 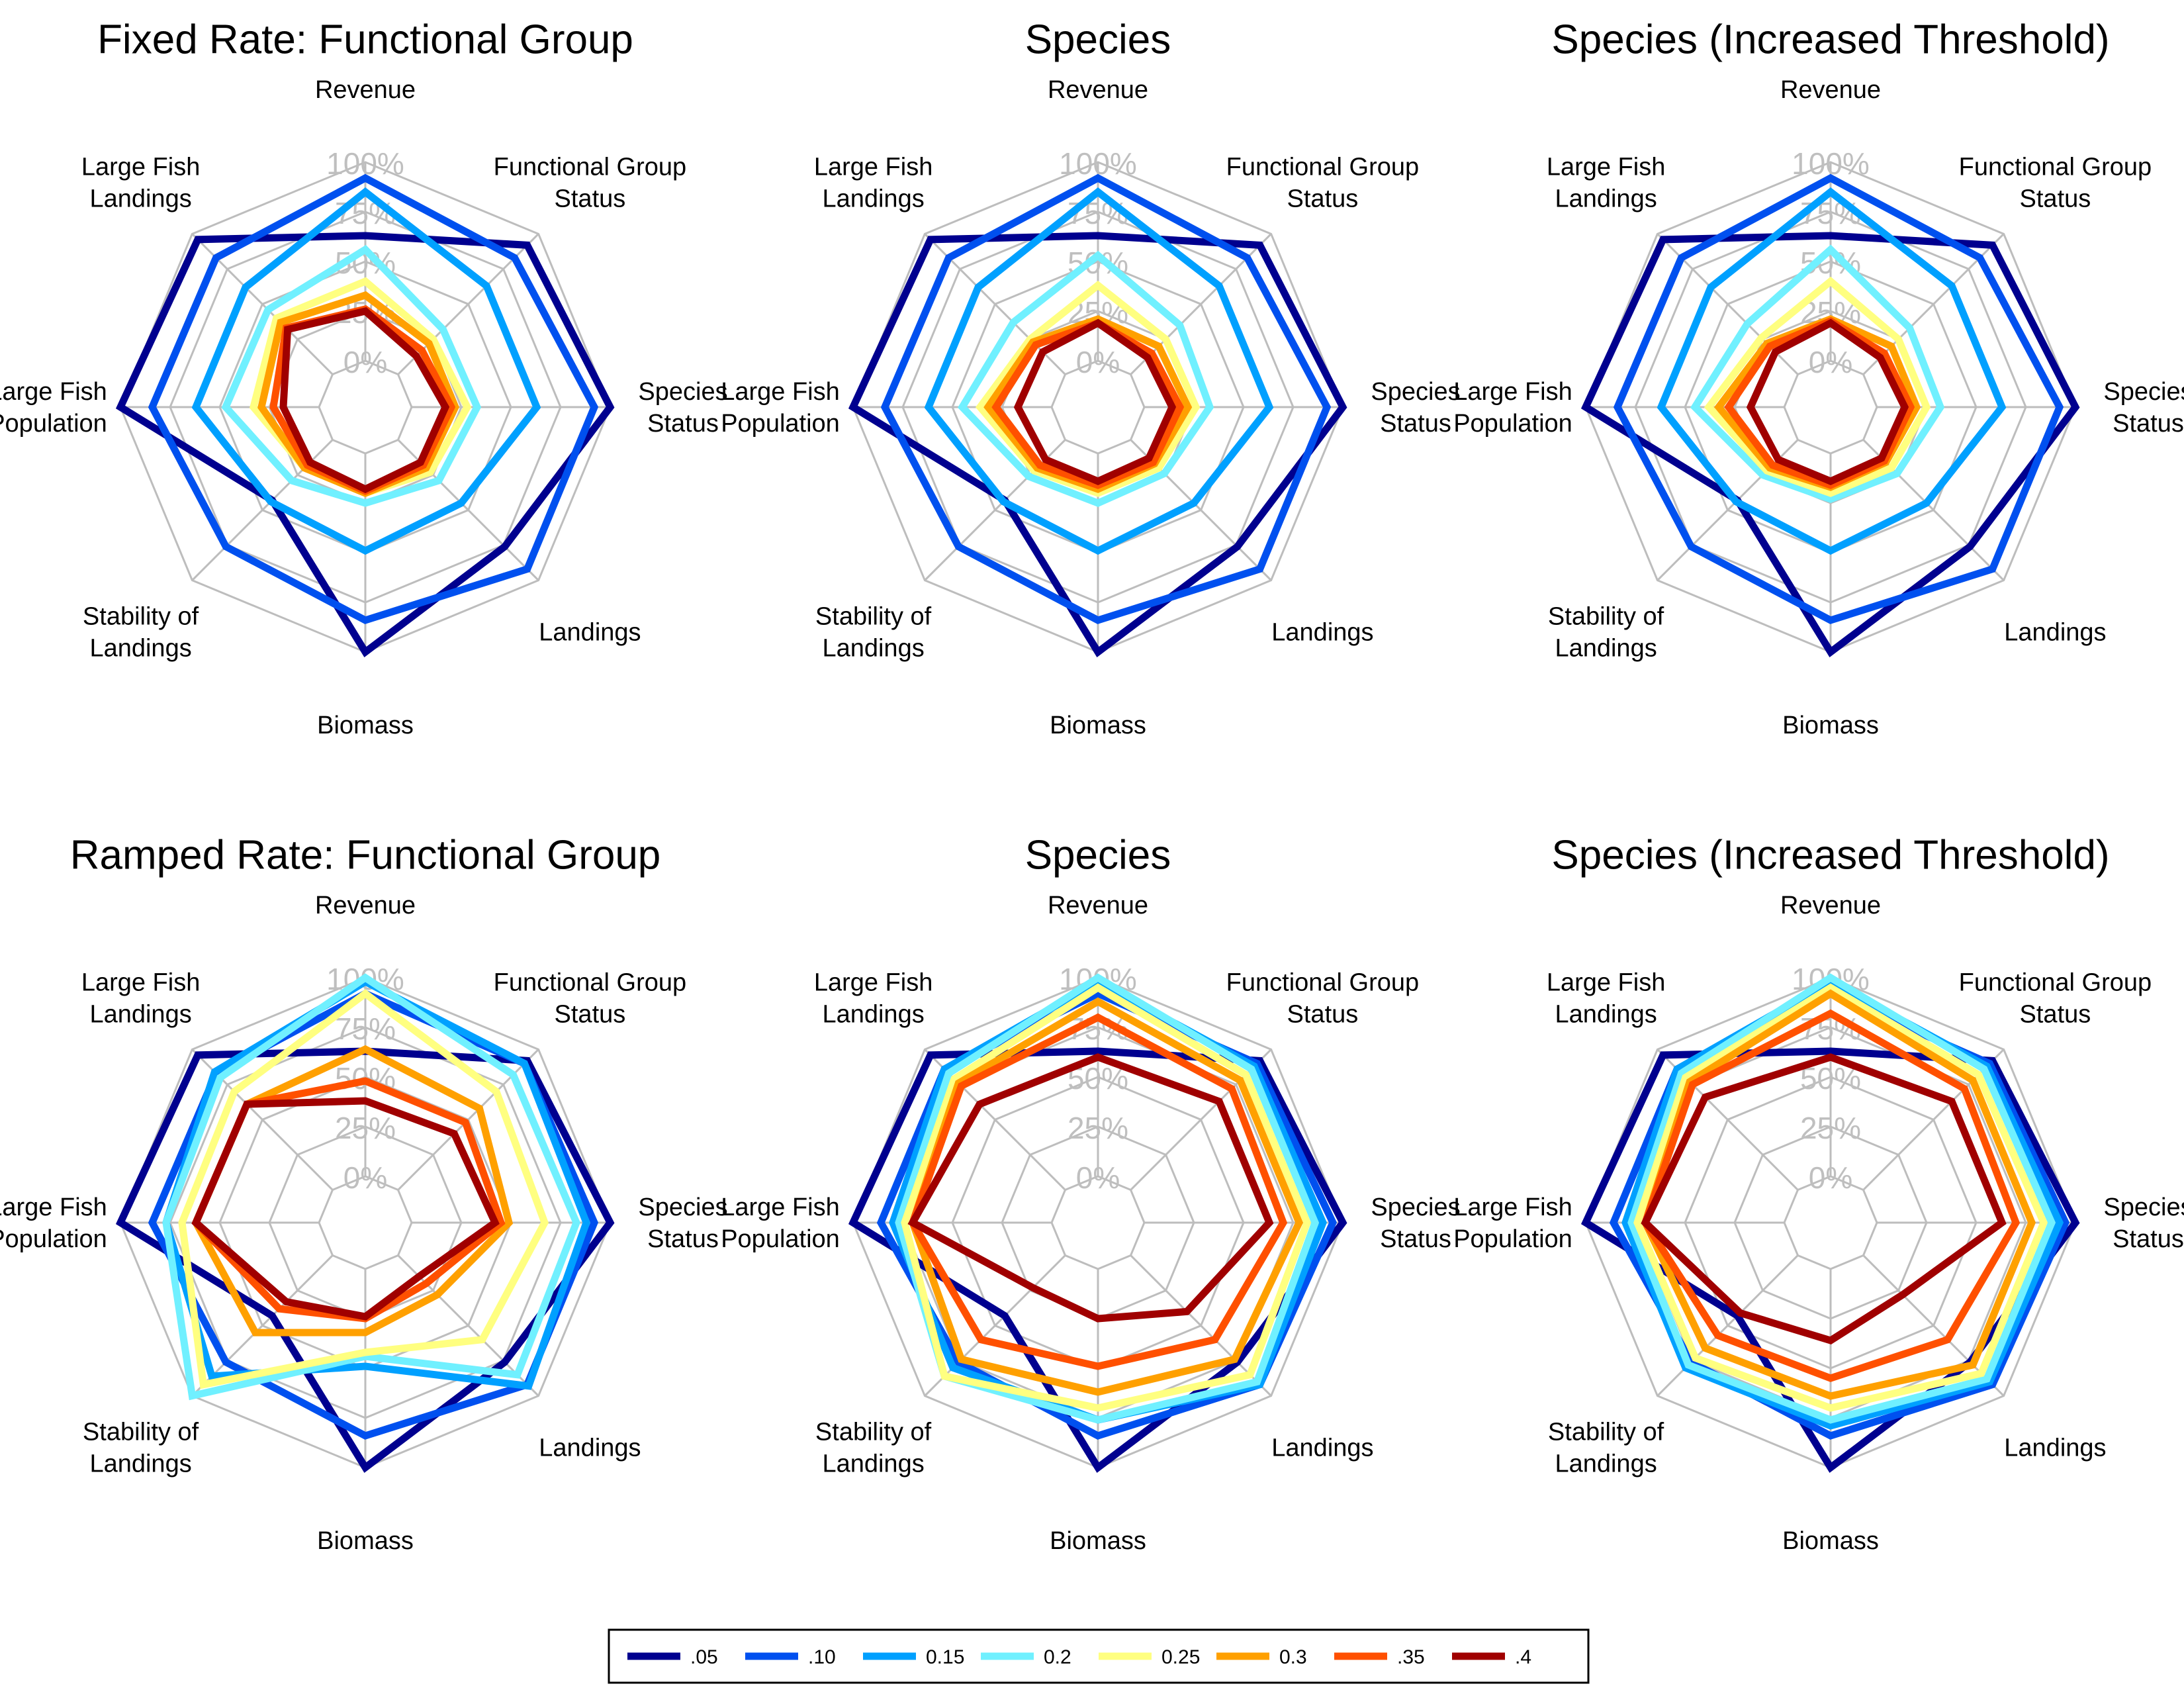 What do you see at coordinates (1491, 1657) in the screenshot?
I see `legend-item-4: .4` at bounding box center [1491, 1657].